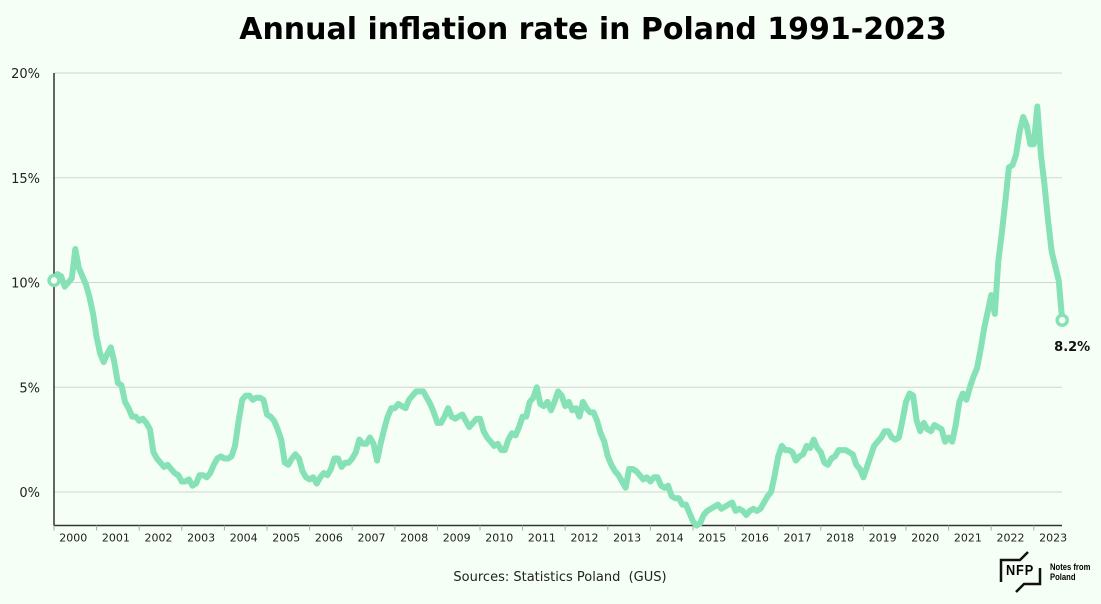 The width and height of the screenshot is (1101, 604). Describe the element at coordinates (372, 538) in the screenshot. I see `x-tick-label: 2007` at that location.